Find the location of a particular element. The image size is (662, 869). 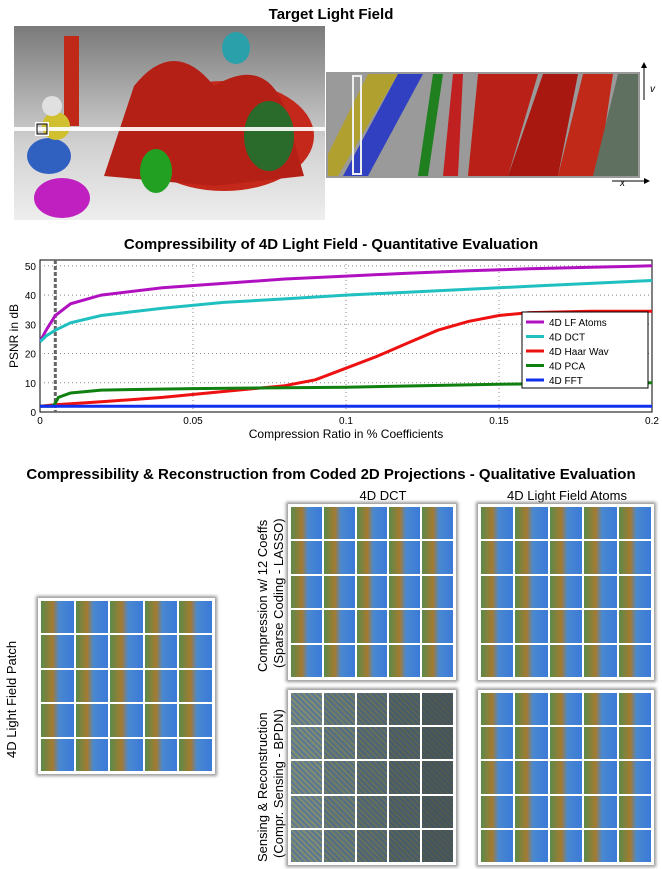

atoms-sensing-grid is located at coordinates (566, 777).